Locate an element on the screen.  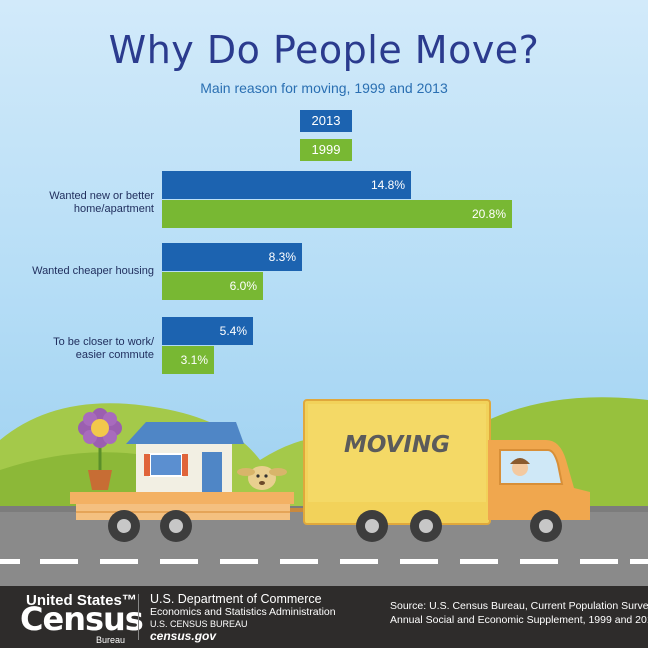
category-label-line: easier commute is located at coordinates (114, 355).